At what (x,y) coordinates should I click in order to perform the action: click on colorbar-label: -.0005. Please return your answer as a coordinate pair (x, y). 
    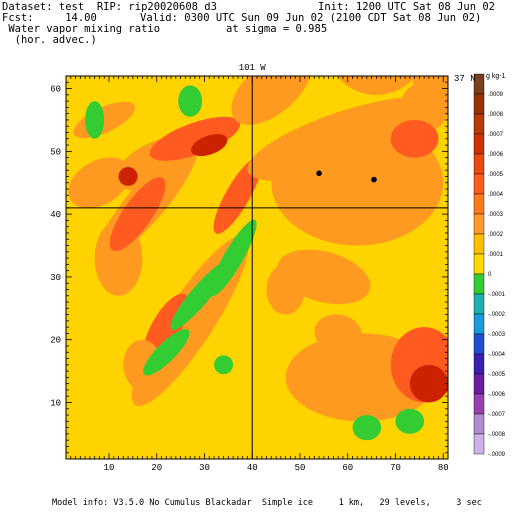
    Looking at the image, I should click on (497, 375).